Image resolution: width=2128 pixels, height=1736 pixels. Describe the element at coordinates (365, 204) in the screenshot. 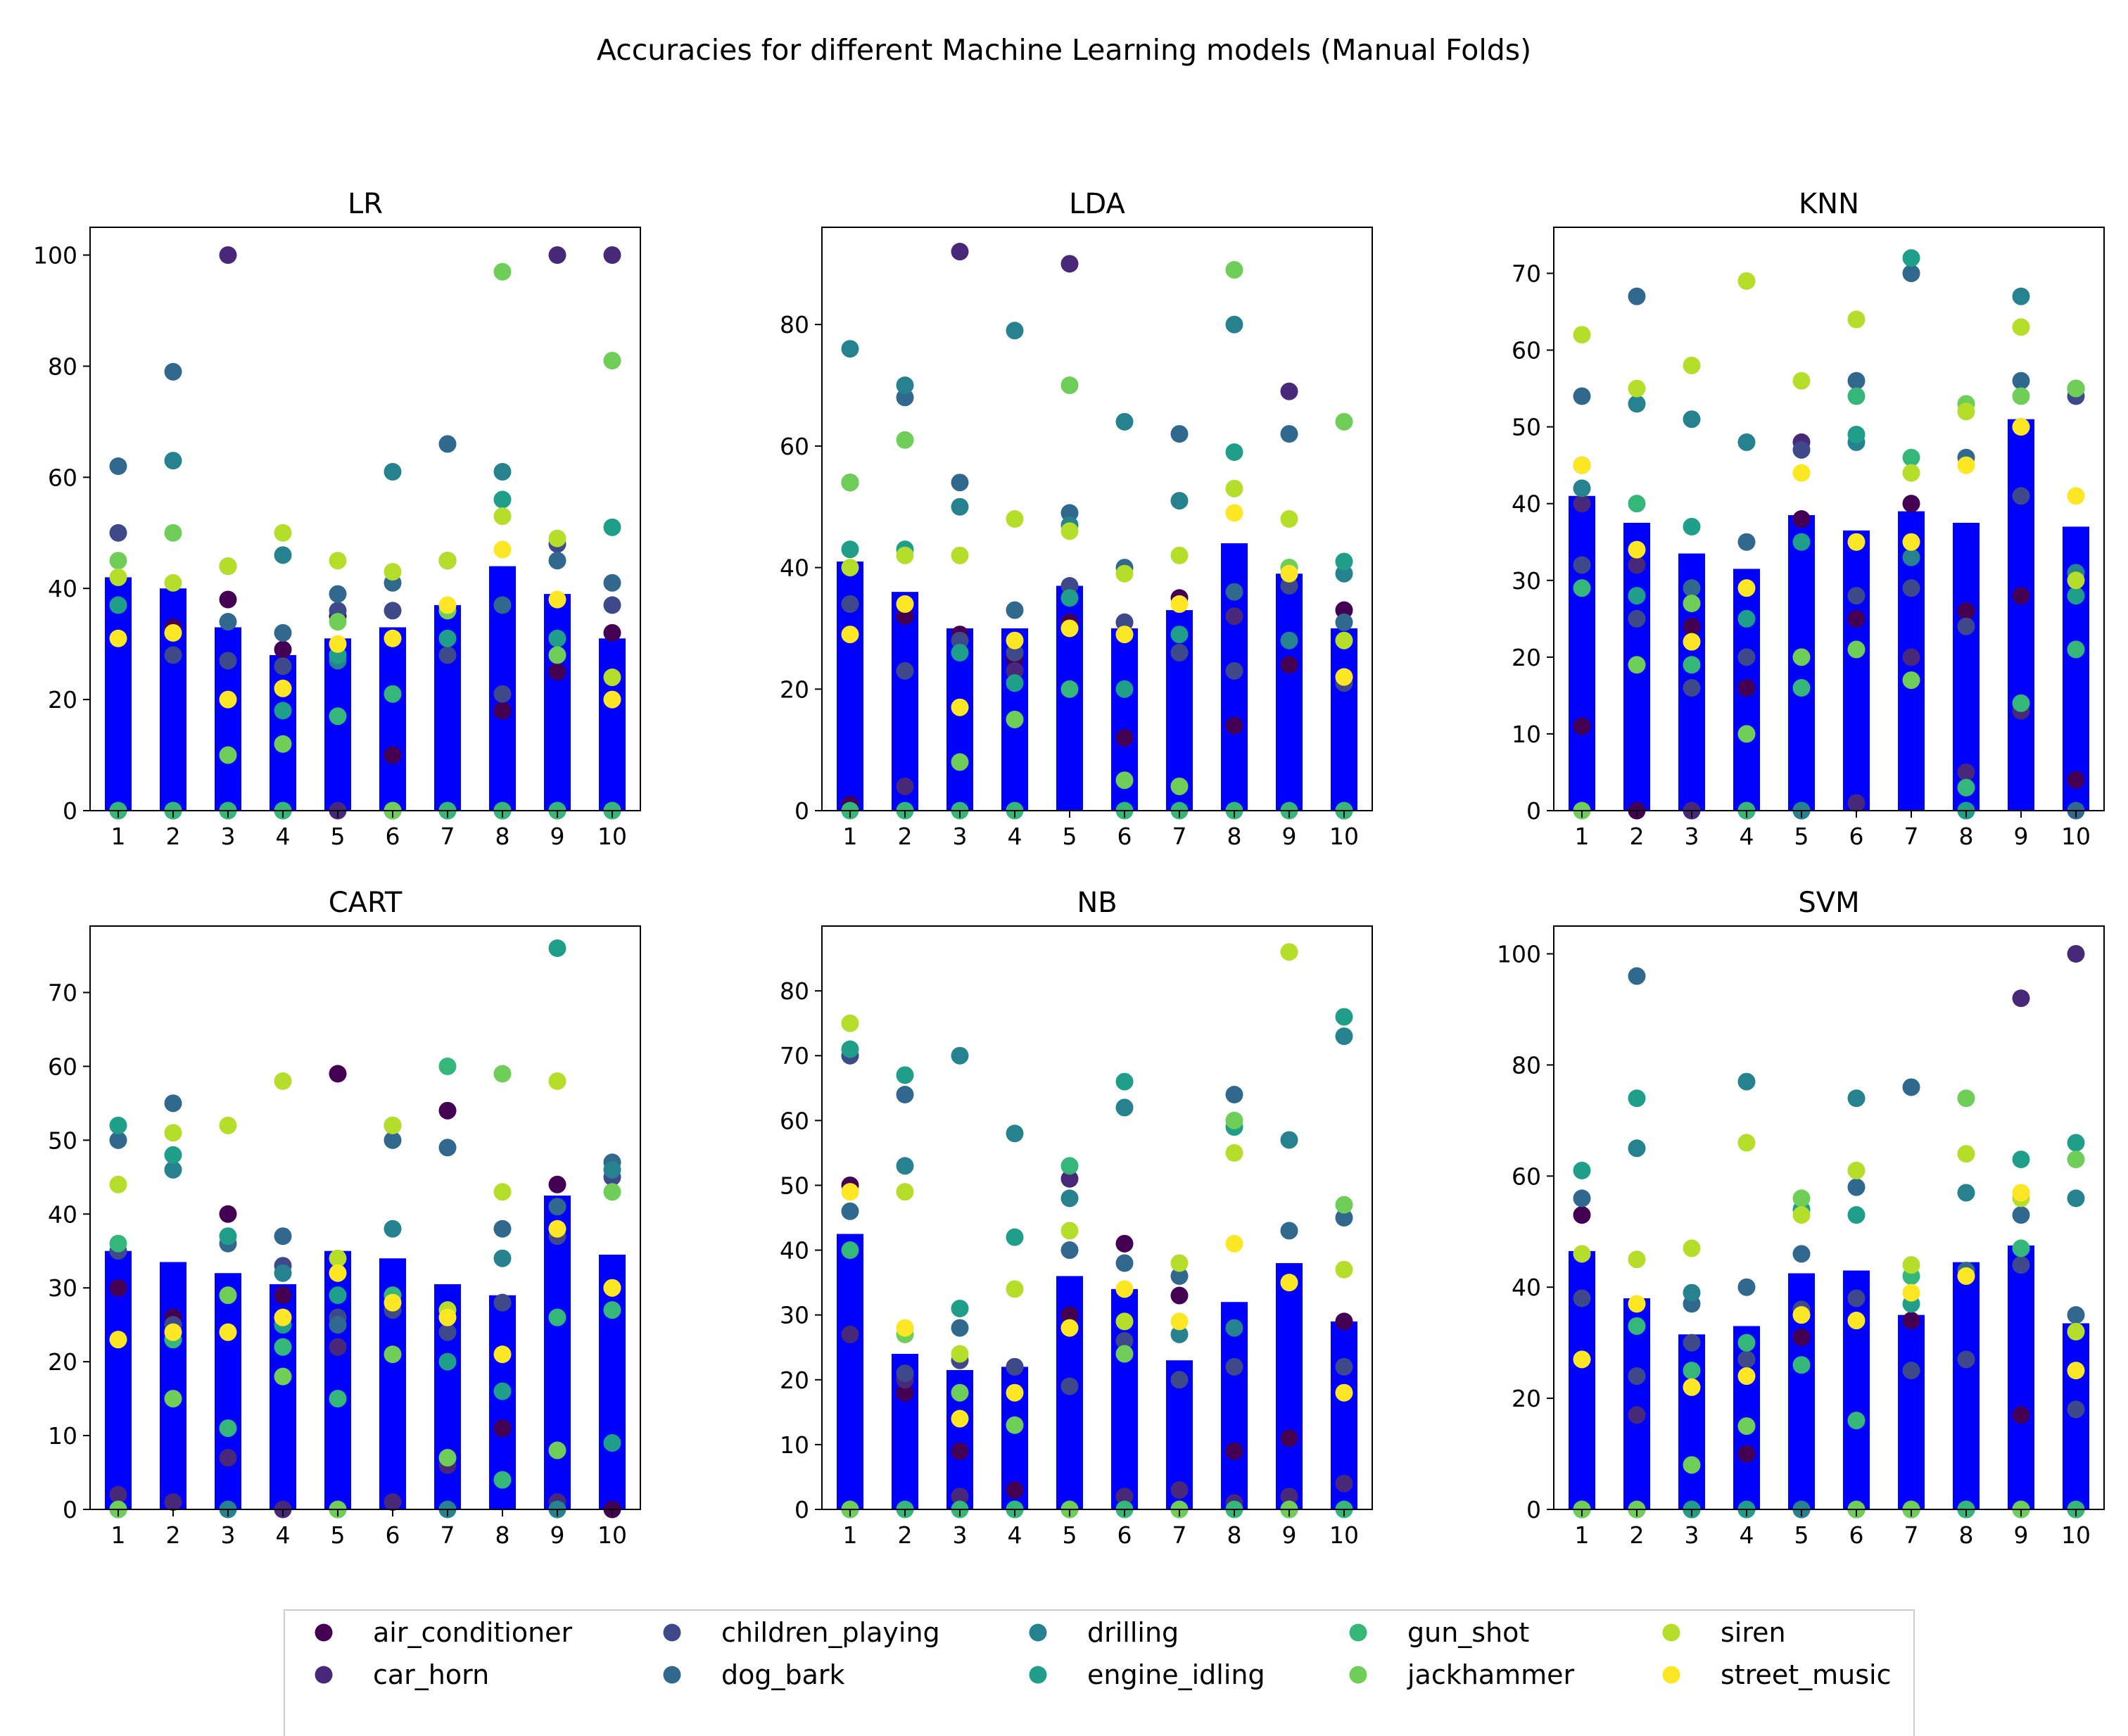

I see `subplot-title: LR` at that location.